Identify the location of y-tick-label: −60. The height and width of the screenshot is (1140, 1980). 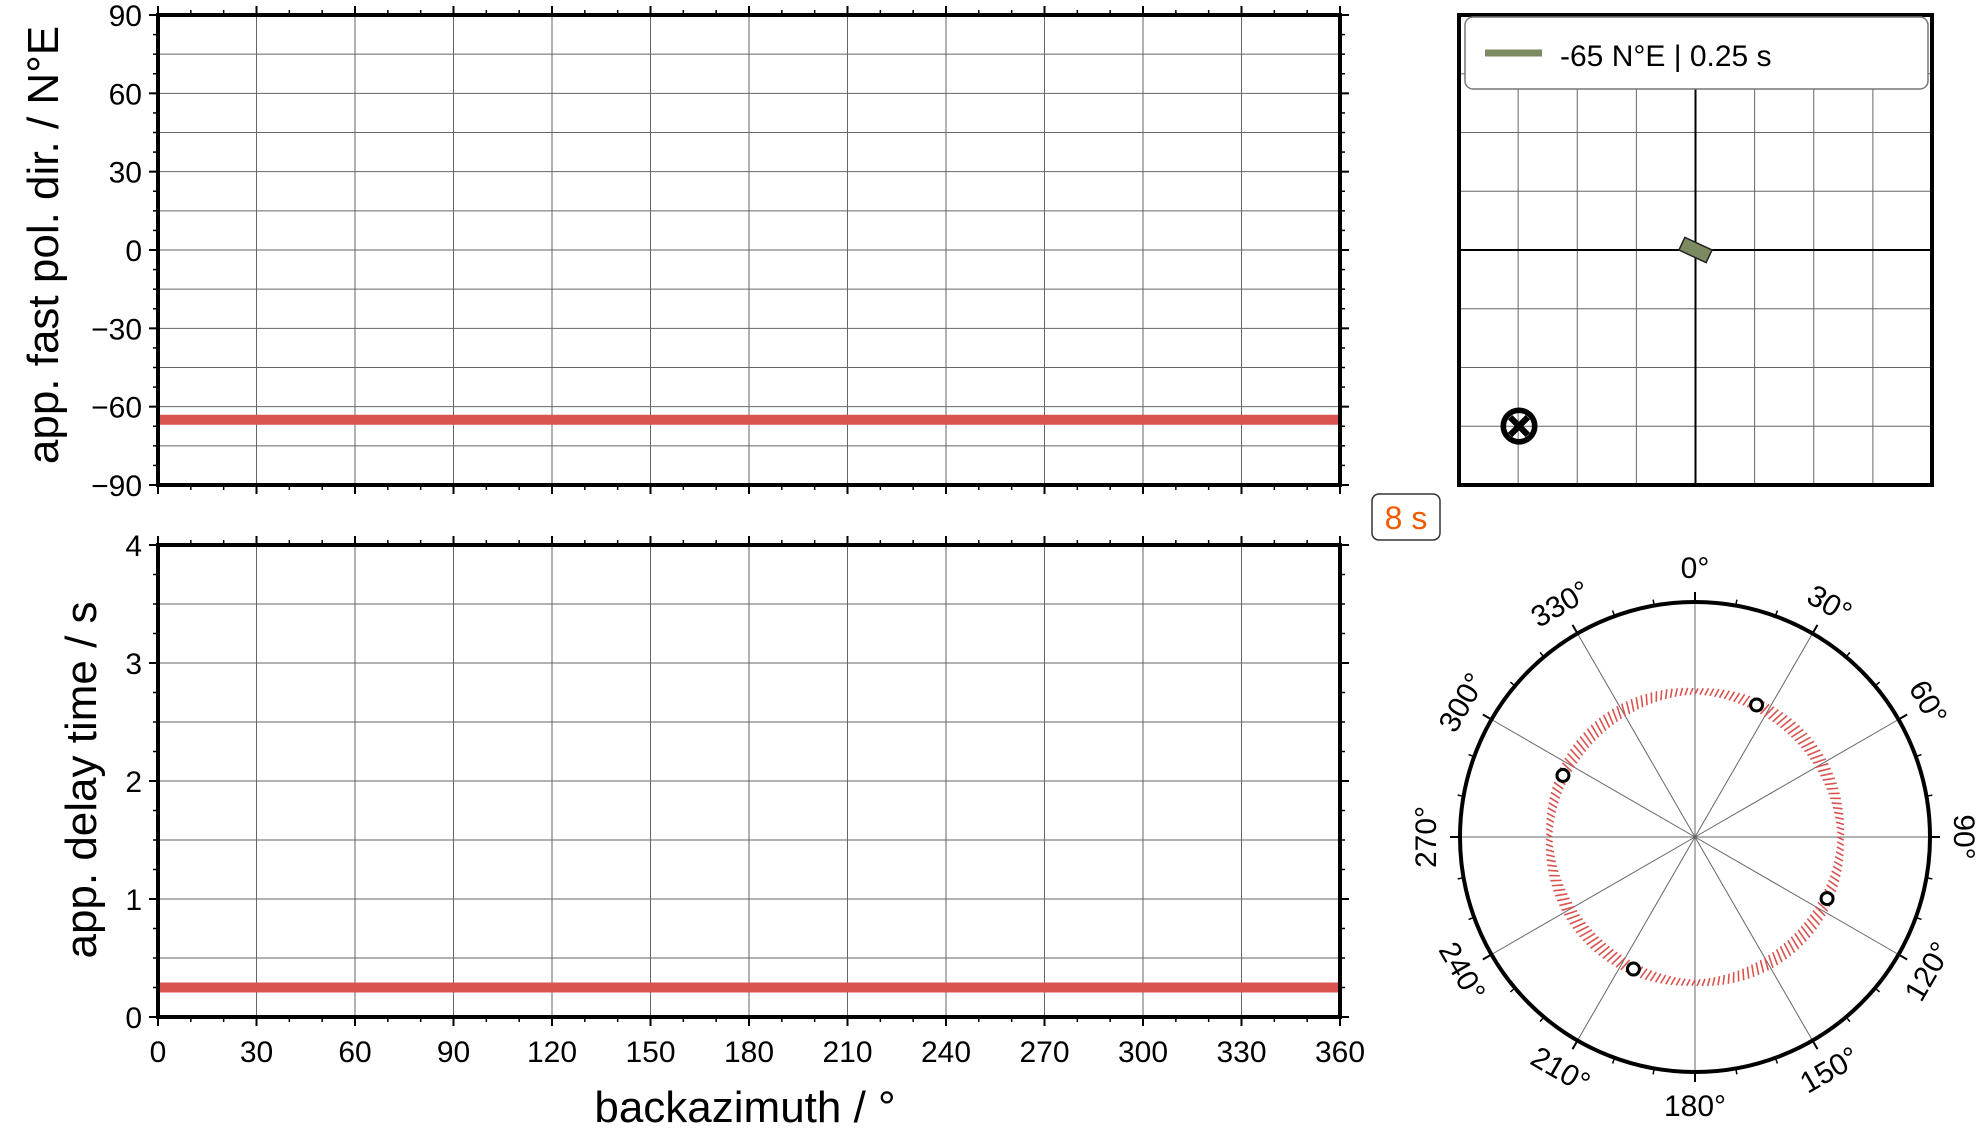
(116, 408).